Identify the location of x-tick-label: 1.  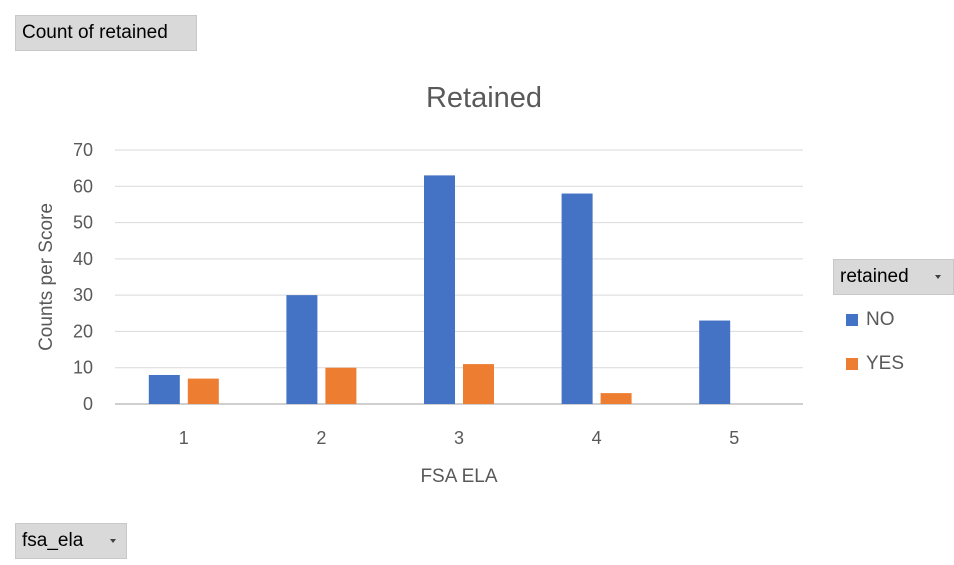
(184, 438).